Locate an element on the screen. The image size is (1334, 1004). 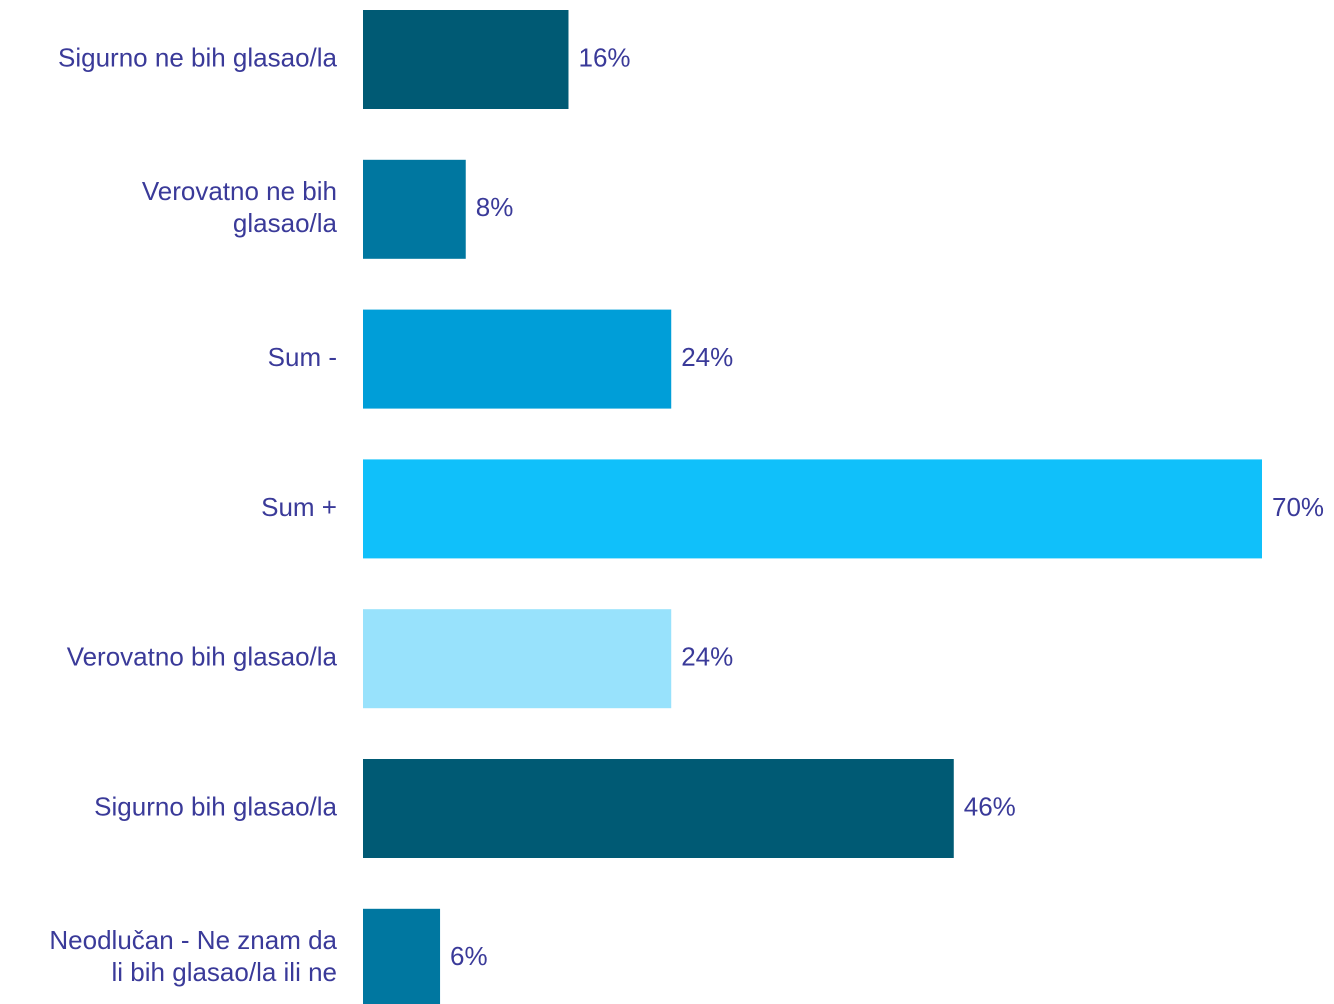
value-label-1: 8% is located at coordinates (495, 207).